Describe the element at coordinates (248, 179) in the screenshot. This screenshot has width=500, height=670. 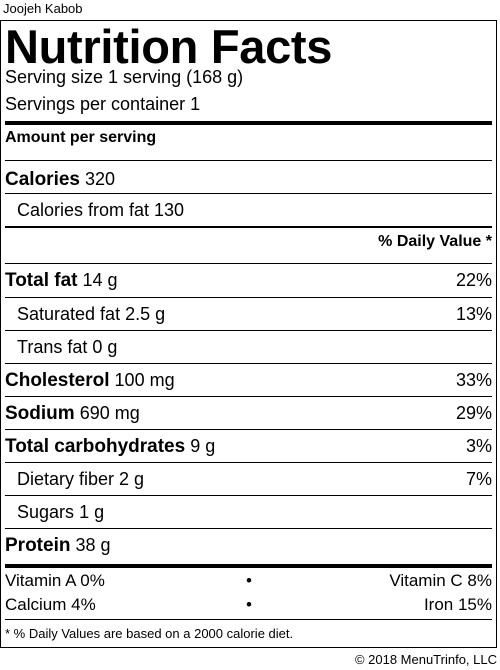
I see `calories-row: Calories 320` at that location.